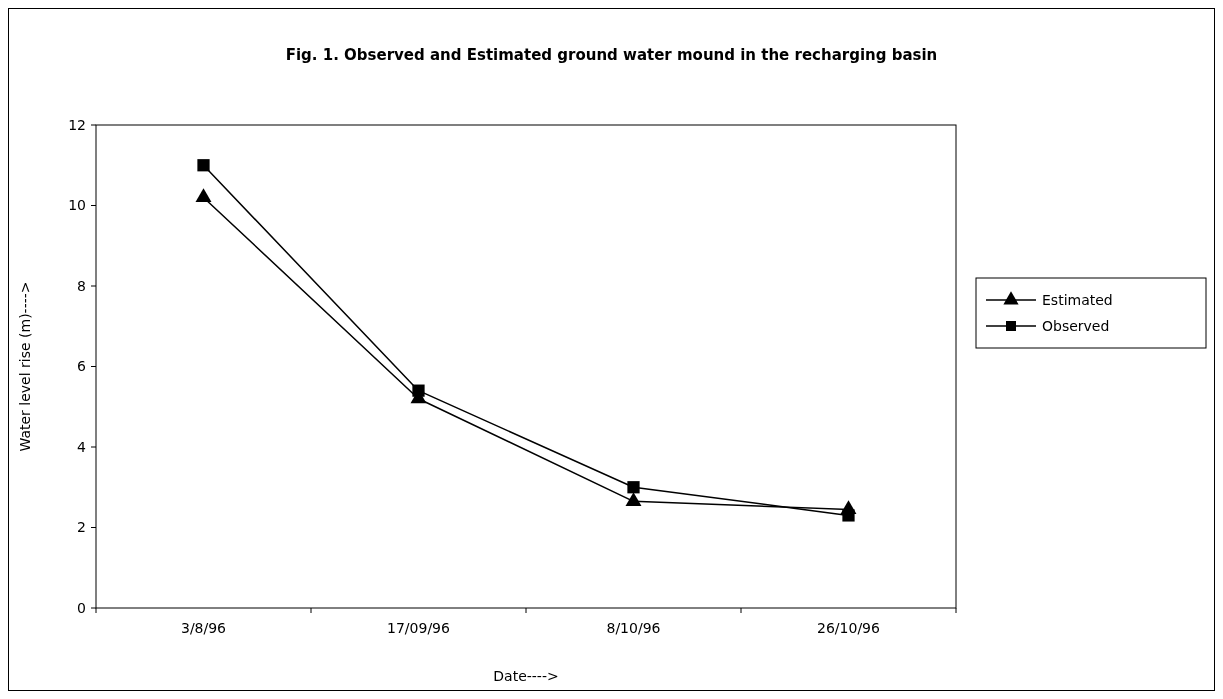 This screenshot has height=699, width=1223. I want to click on y-tick-label: 2, so click(81, 527).